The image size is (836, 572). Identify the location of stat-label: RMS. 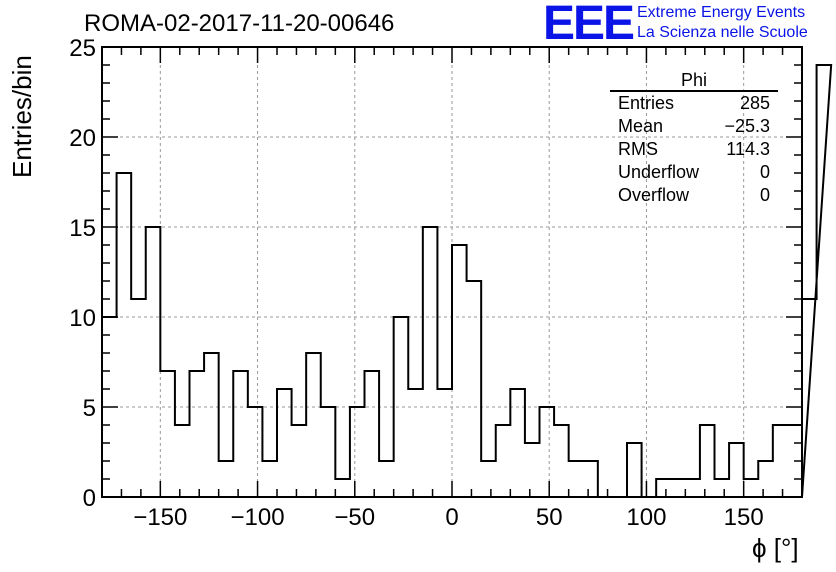
(638, 149).